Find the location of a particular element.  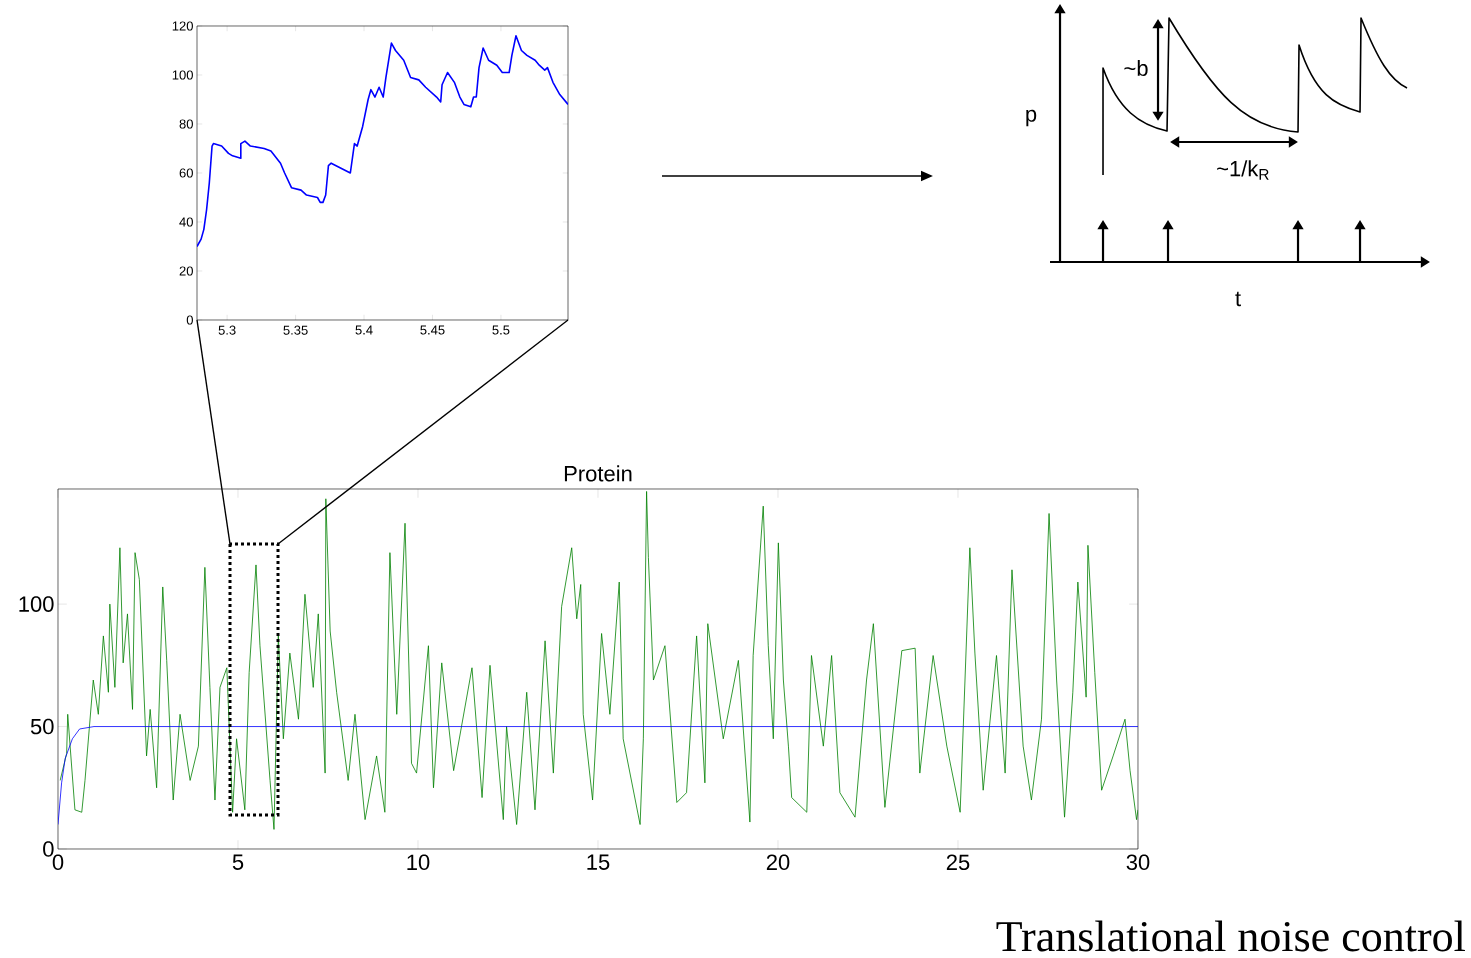

text: ~1/k$_{R}$ is located at coordinates (1243, 170).